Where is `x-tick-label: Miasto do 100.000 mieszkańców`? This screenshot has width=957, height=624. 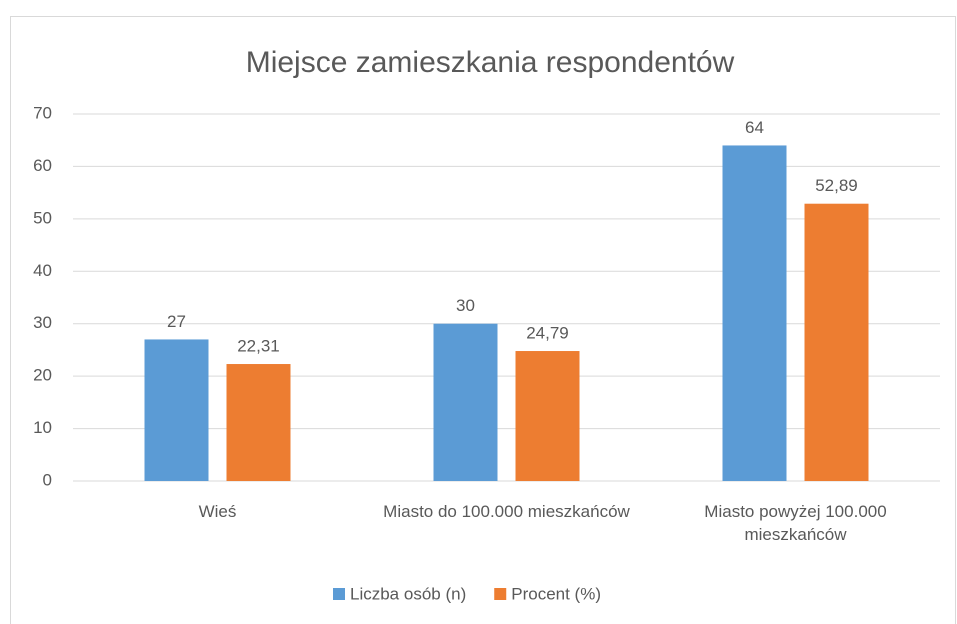 x-tick-label: Miasto do 100.000 mieszkańców is located at coordinates (506, 511).